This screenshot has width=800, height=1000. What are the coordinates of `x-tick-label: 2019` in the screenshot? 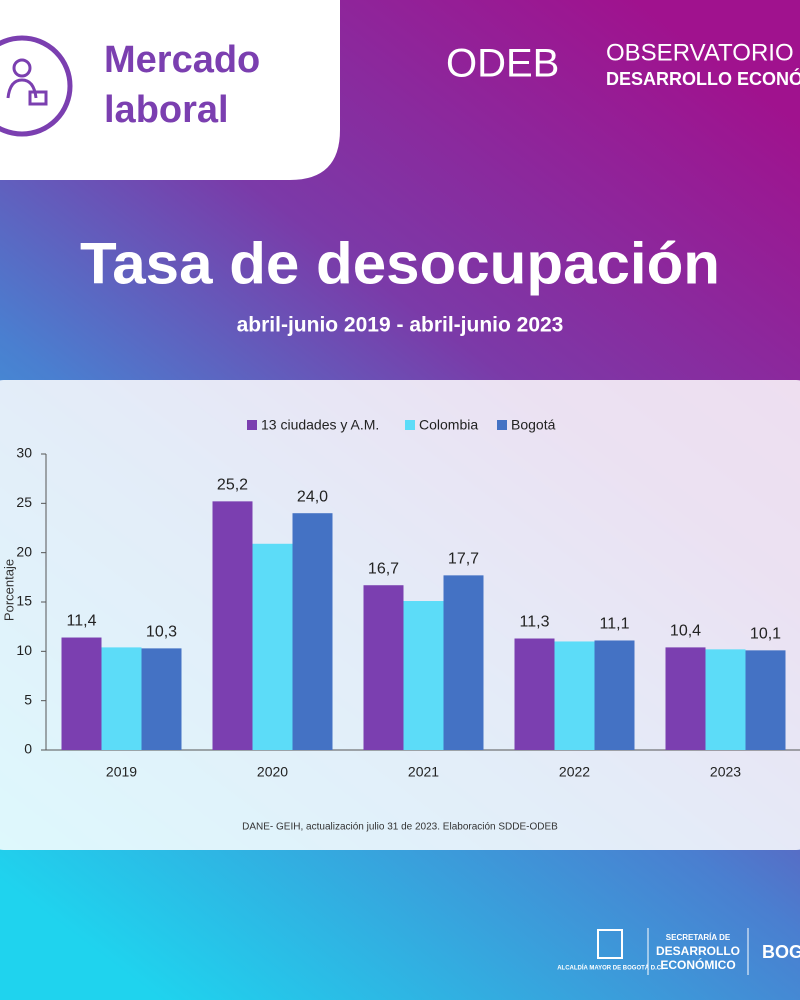 It's located at (121, 772).